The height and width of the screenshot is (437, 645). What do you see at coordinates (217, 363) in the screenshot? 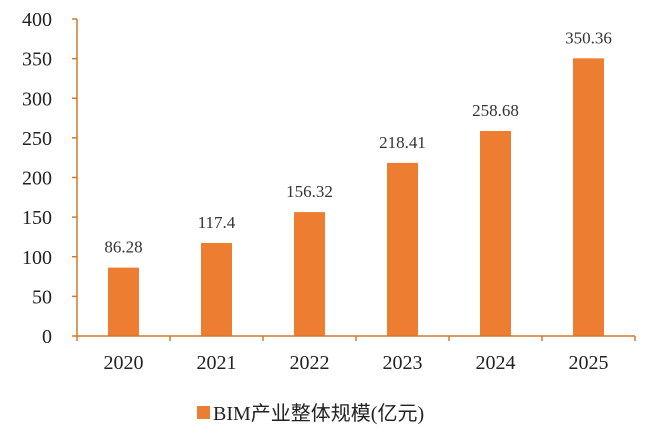
I see `x-tick-label: 2021` at bounding box center [217, 363].